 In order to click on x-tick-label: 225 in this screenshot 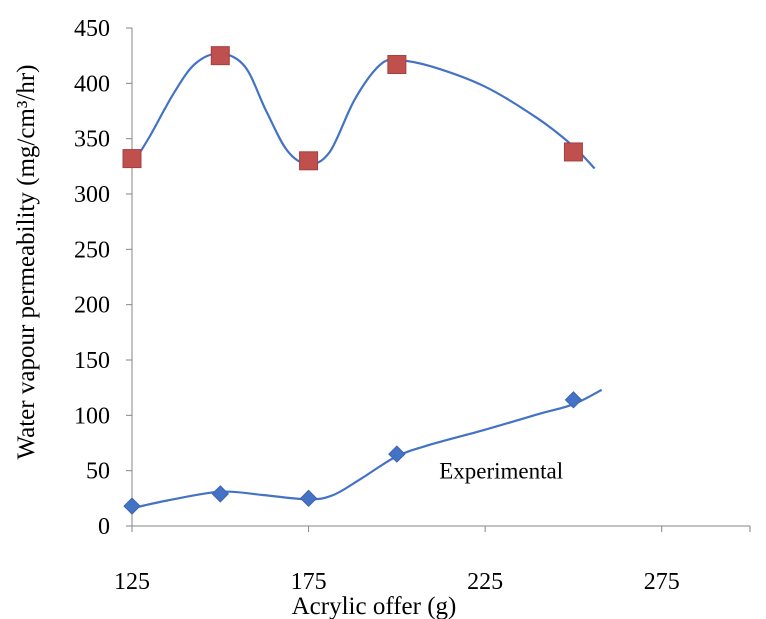, I will do `click(485, 582)`.